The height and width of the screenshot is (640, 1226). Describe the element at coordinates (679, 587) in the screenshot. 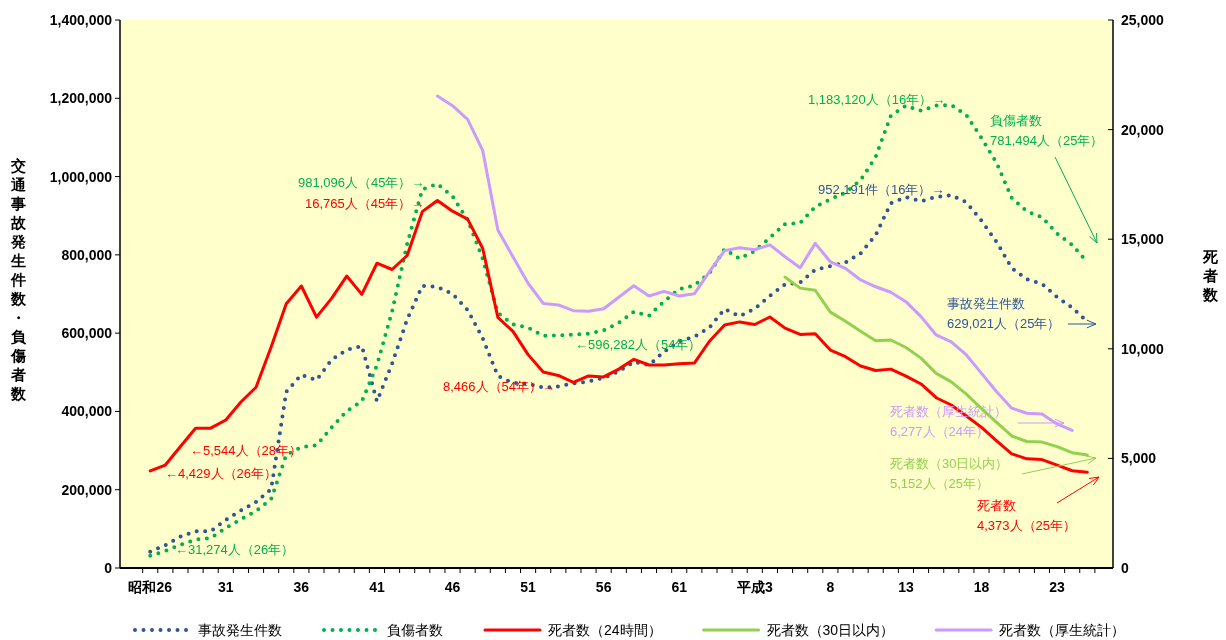

I see `x-tick-label: 61` at that location.